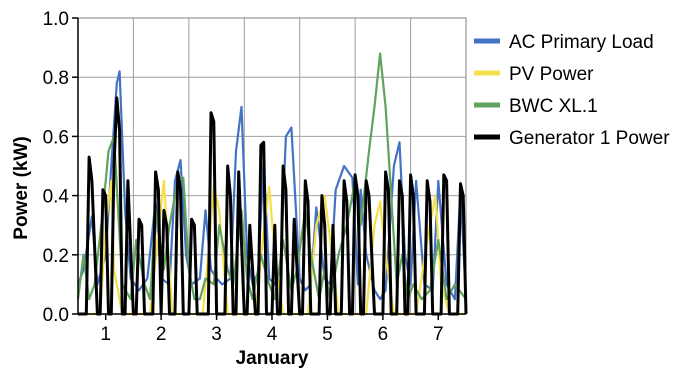 This screenshot has height=372, width=699. I want to click on x-ticks: 1 2 3 4 5 6 7, so click(272, 329).